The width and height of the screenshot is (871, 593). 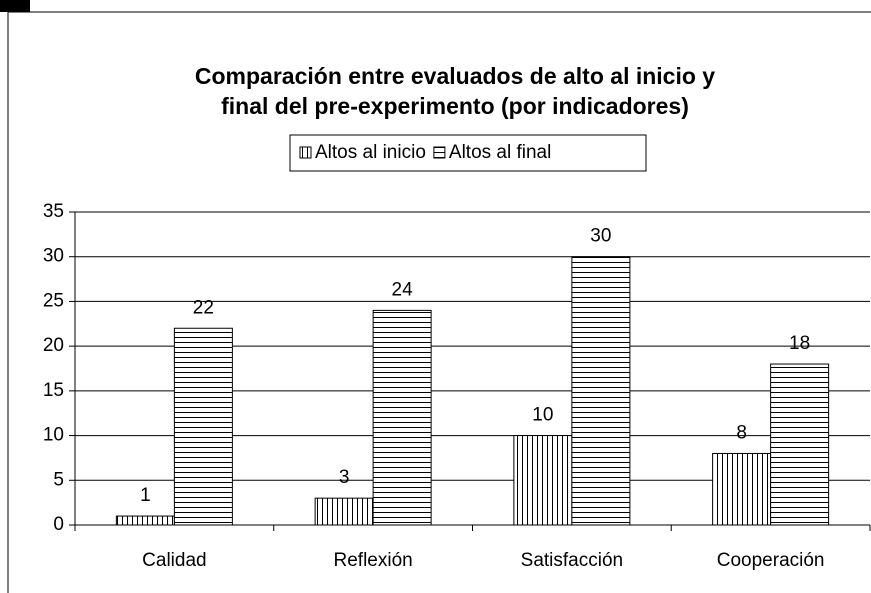 What do you see at coordinates (373, 560) in the screenshot?
I see `x-tick-label: Reflexión` at bounding box center [373, 560].